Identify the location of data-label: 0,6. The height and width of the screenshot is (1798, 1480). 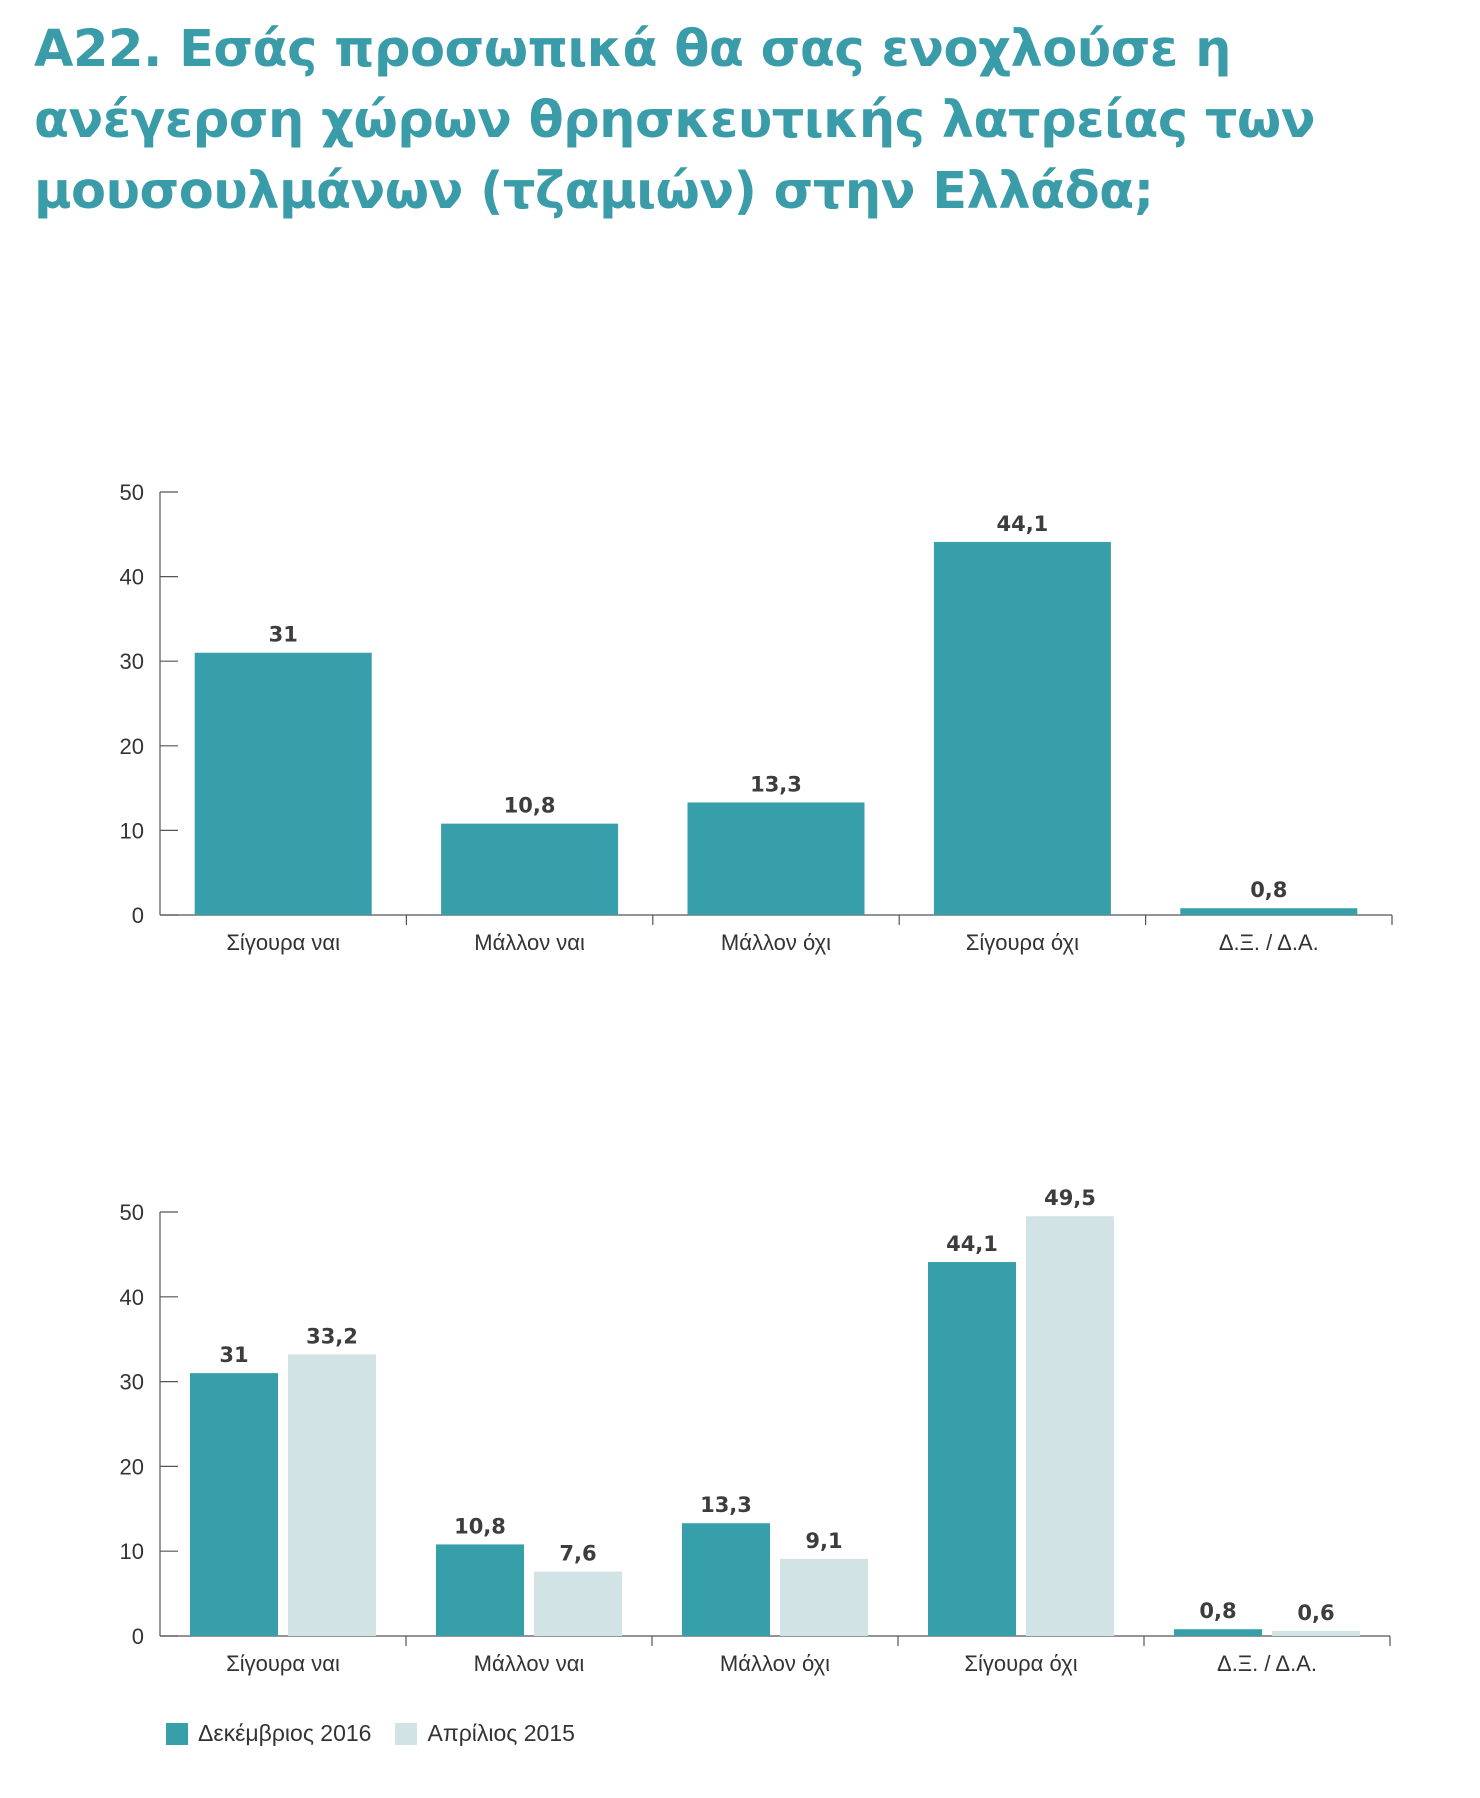
(1315, 1613).